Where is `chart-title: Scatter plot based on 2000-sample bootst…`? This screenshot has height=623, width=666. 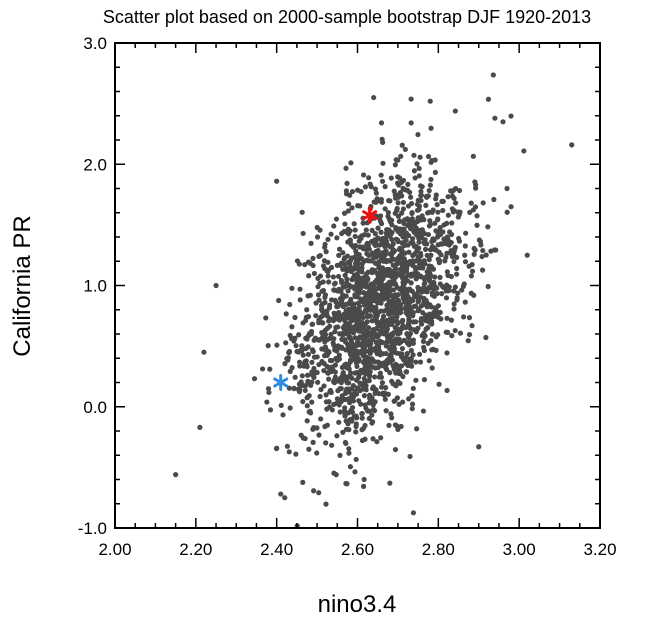 chart-title: Scatter plot based on 2000-sample bootst… is located at coordinates (347, 17).